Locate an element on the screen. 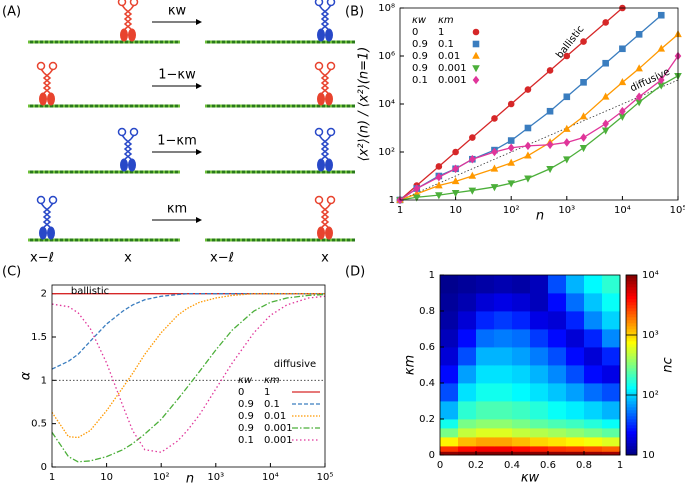 The image size is (685, 487). arrow-head is located at coordinates (199, 86).